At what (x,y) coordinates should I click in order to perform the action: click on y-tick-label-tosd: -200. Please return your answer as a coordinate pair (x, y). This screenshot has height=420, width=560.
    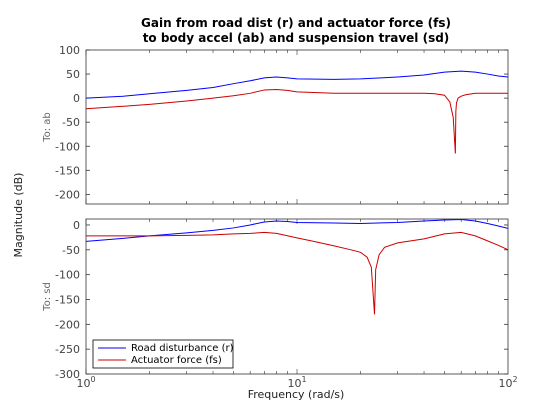
    Looking at the image, I should click on (67, 324).